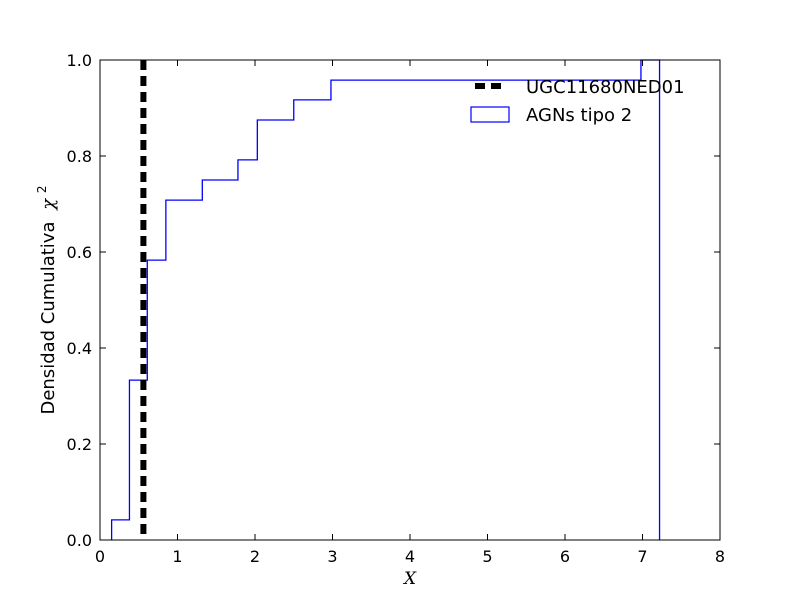  Describe the element at coordinates (79, 540) in the screenshot. I see `y-tick-label: 0.0` at that location.